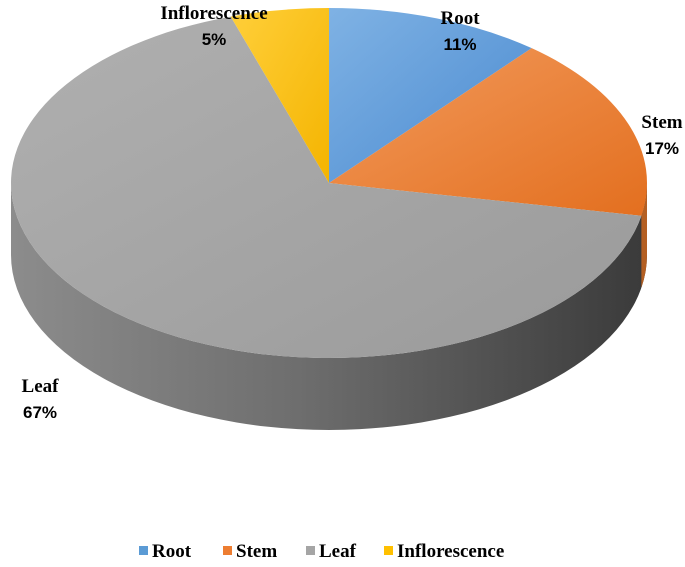 The height and width of the screenshot is (567, 685). I want to click on data-label-value-inflorescence: 5%, so click(214, 39).